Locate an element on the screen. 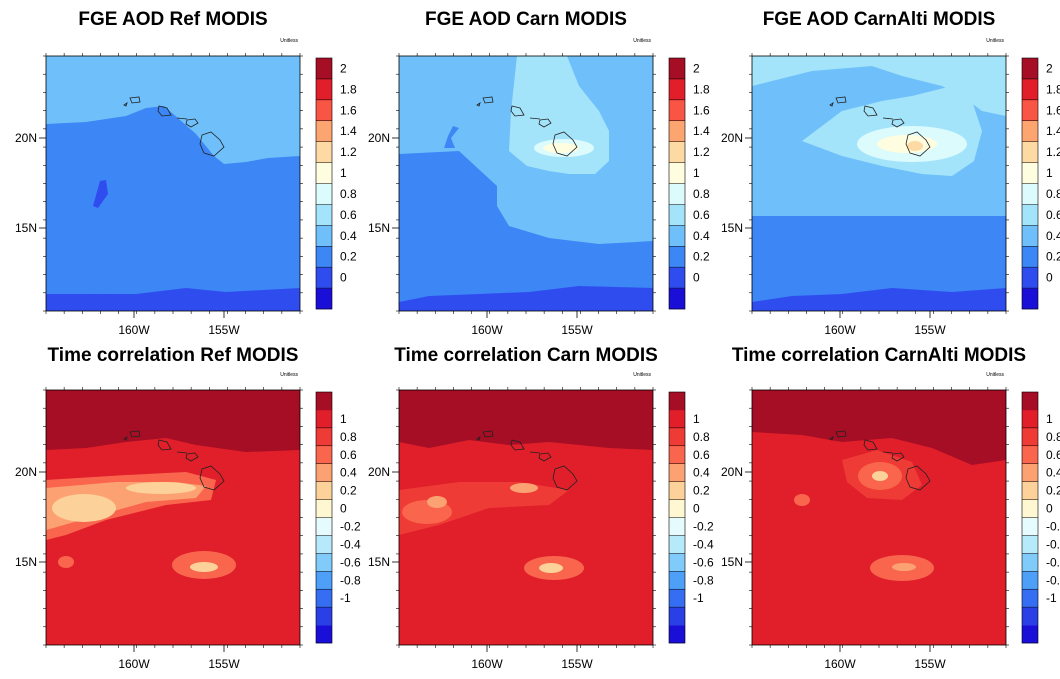  colorbar-label: 1.4 is located at coordinates (1053, 131).